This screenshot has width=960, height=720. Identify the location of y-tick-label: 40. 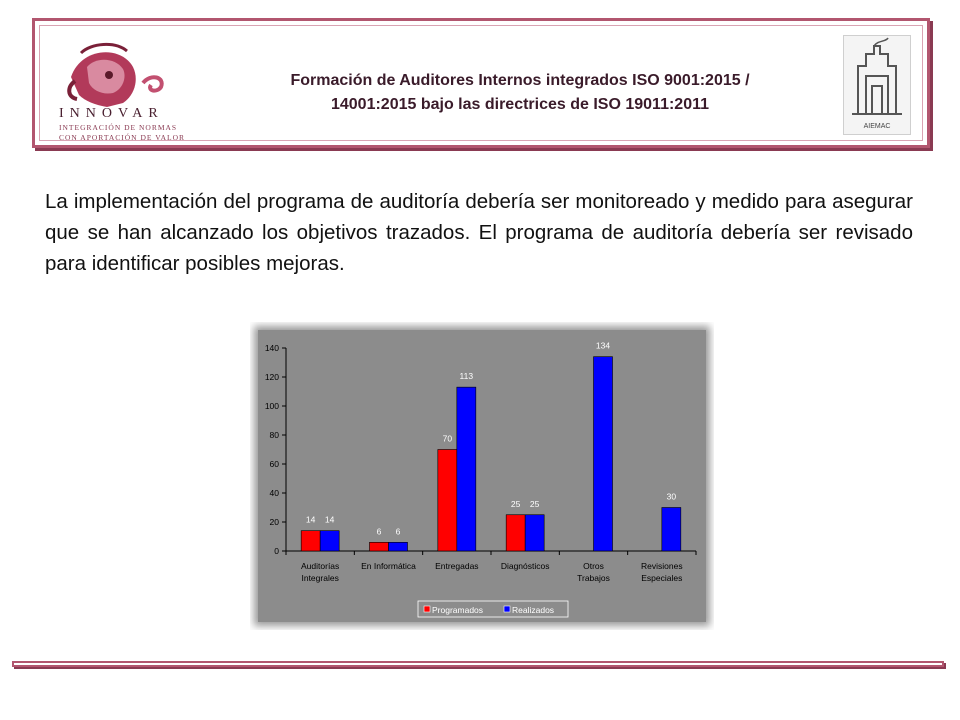
(275, 493).